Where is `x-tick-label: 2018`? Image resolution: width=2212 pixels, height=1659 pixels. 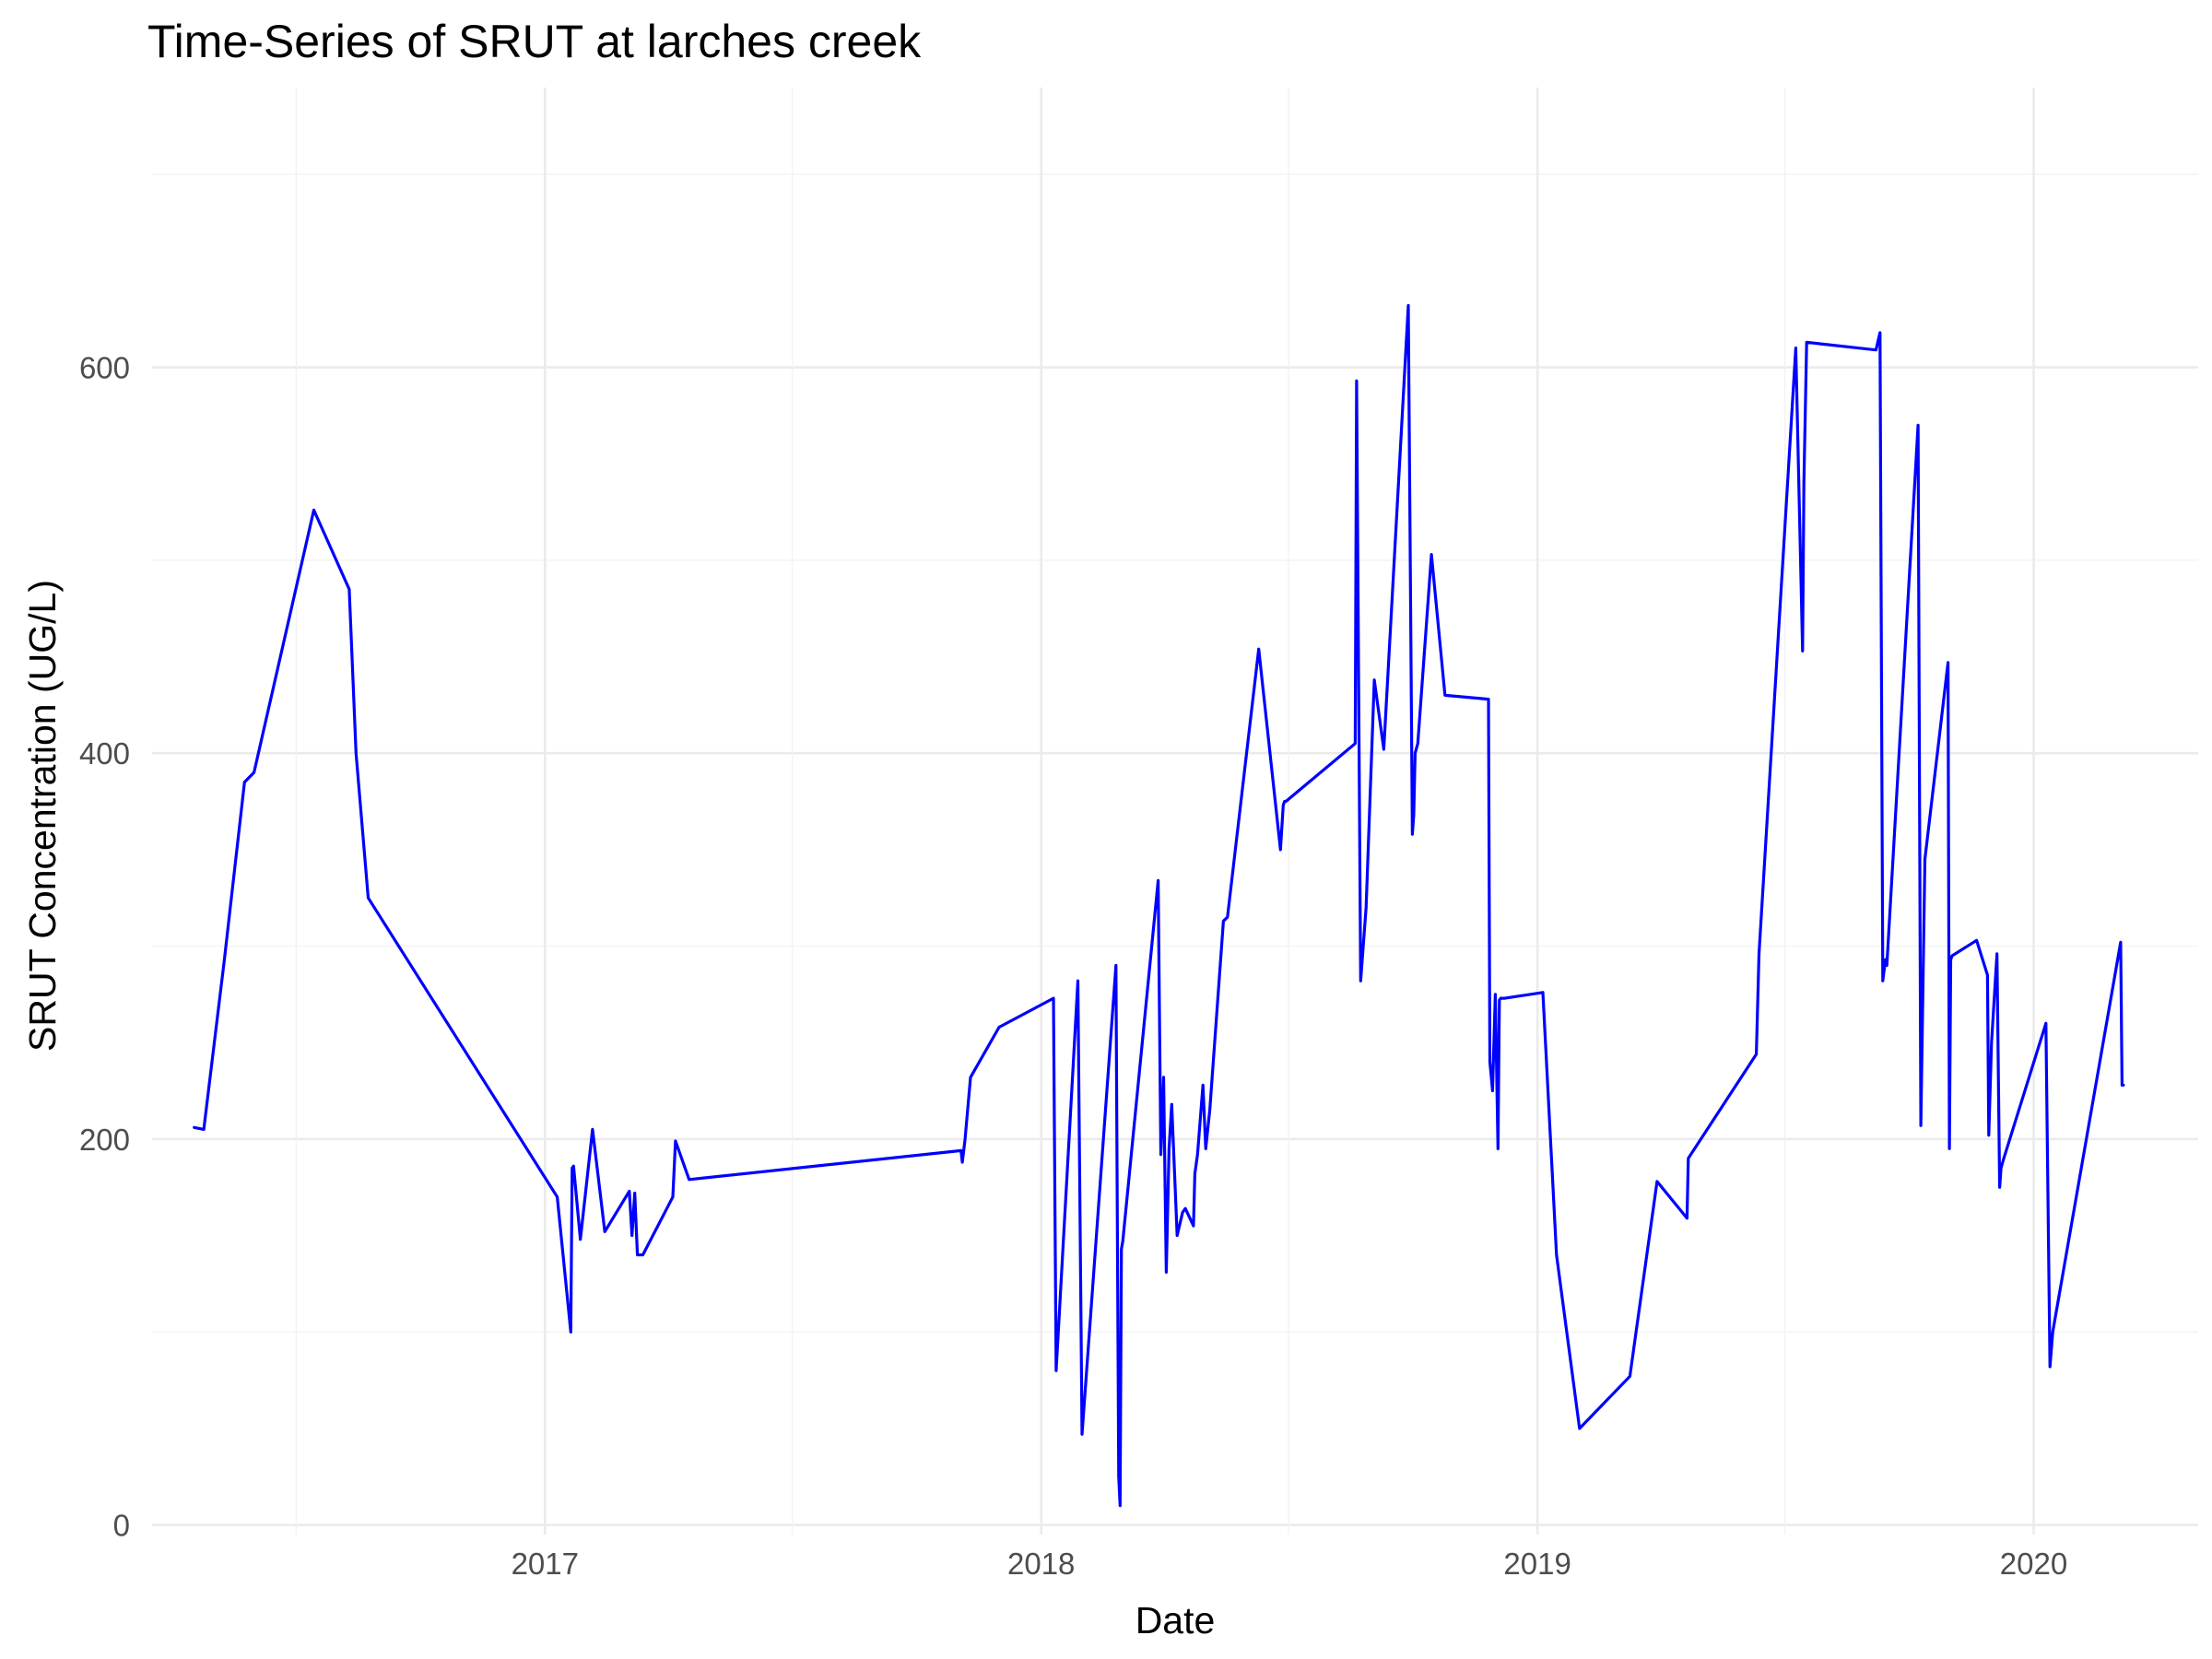 x-tick-label: 2018 is located at coordinates (1041, 1564).